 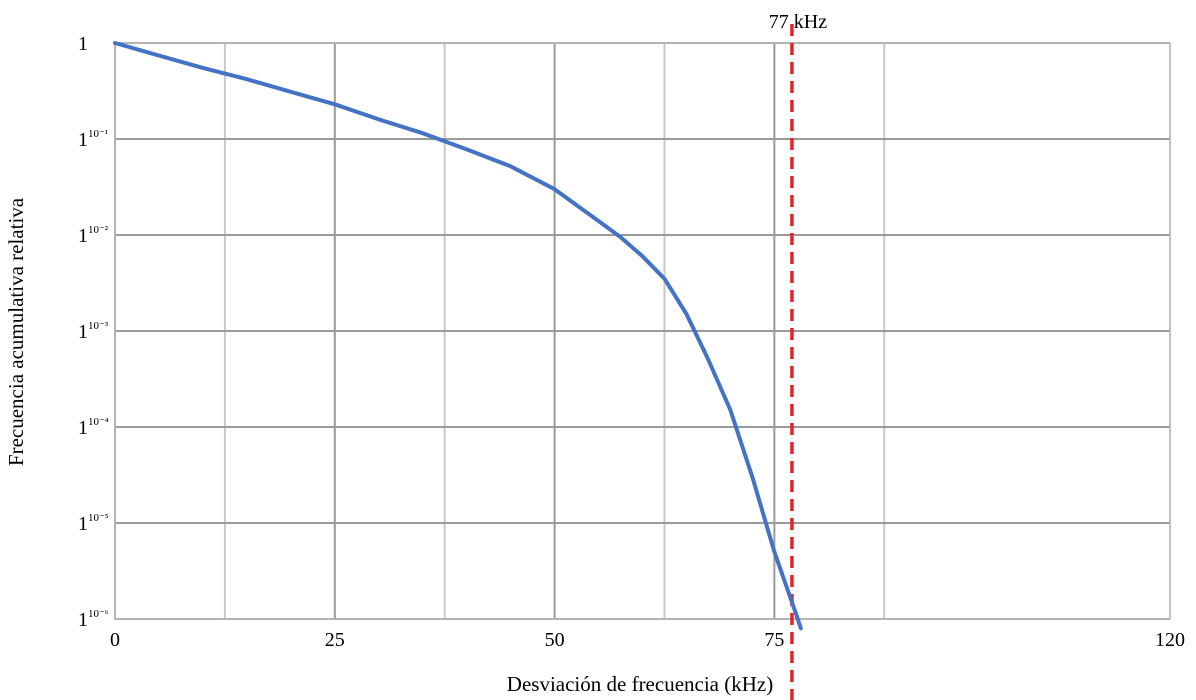 I want to click on y-tick-label: 110⁻³, so click(x=93, y=331).